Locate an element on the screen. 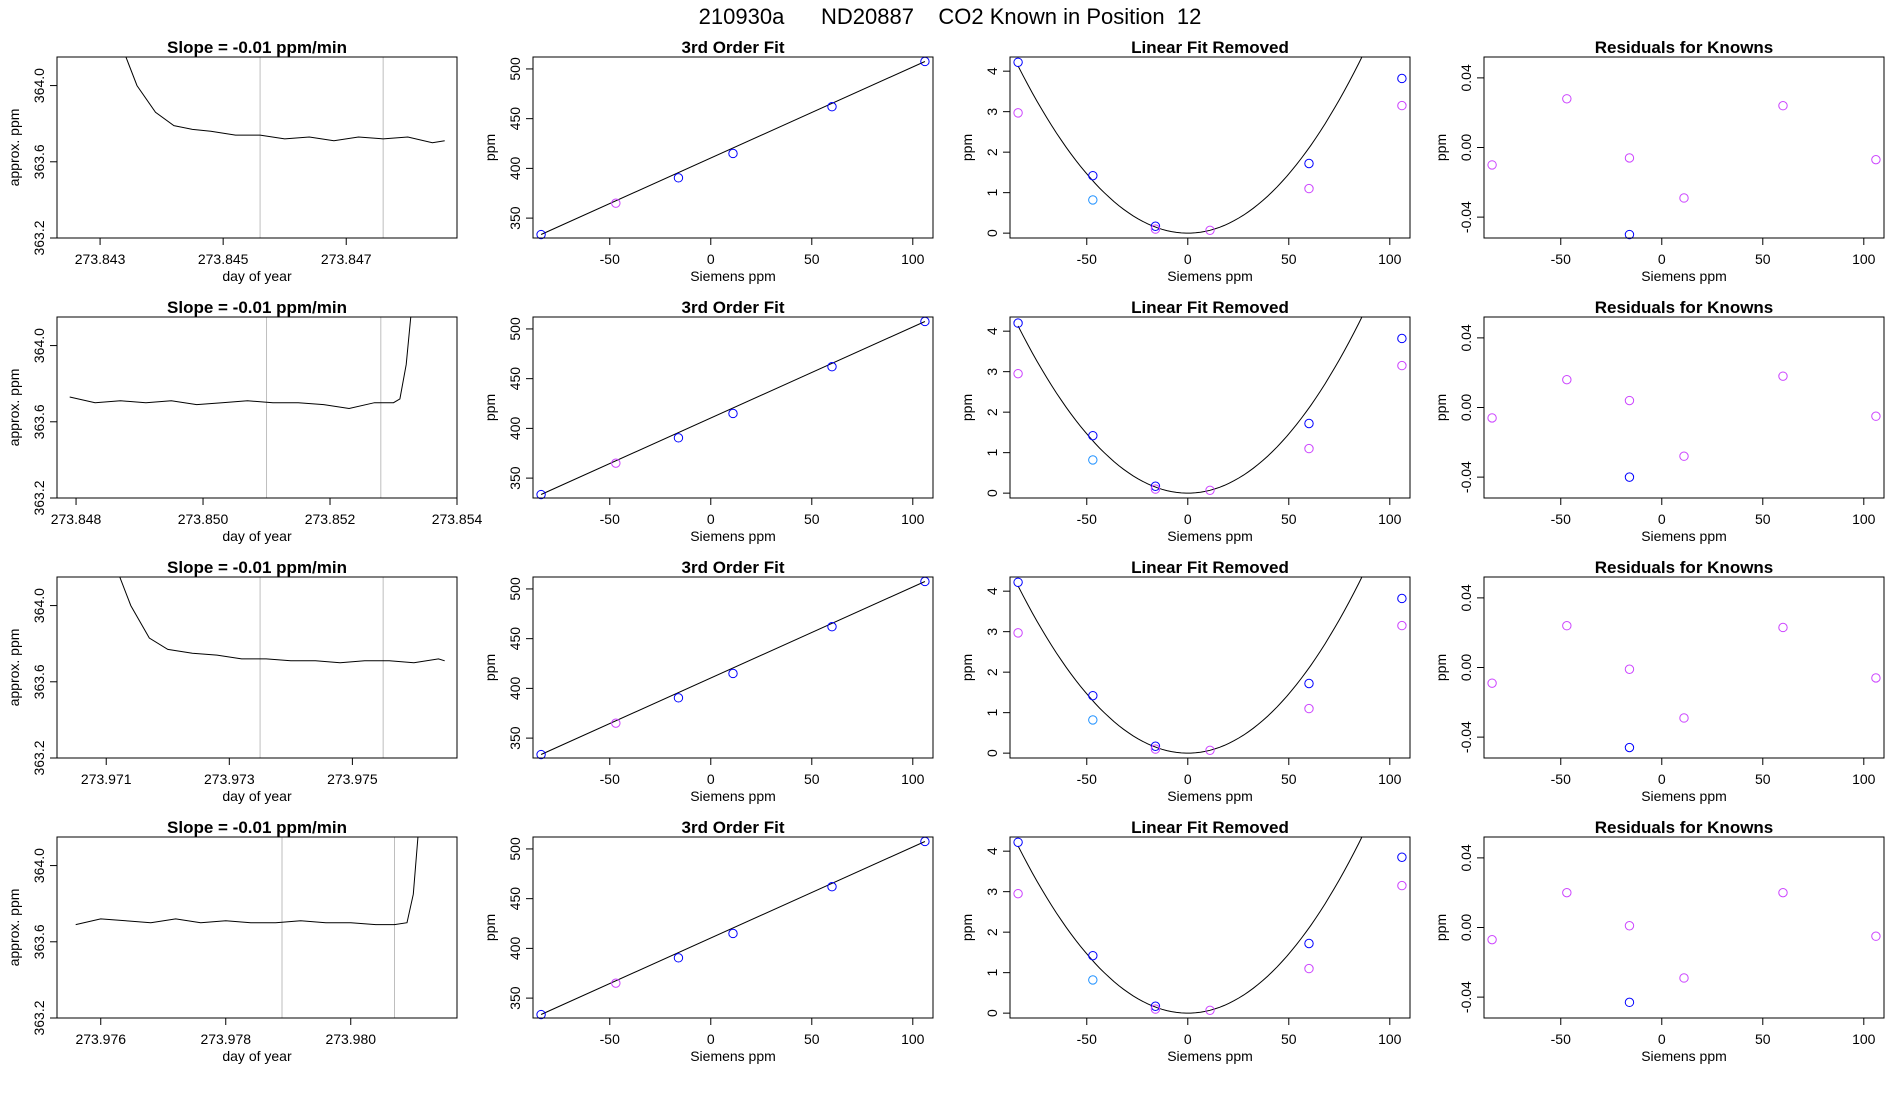  x-tick-label: 273.975 is located at coordinates (352, 779).